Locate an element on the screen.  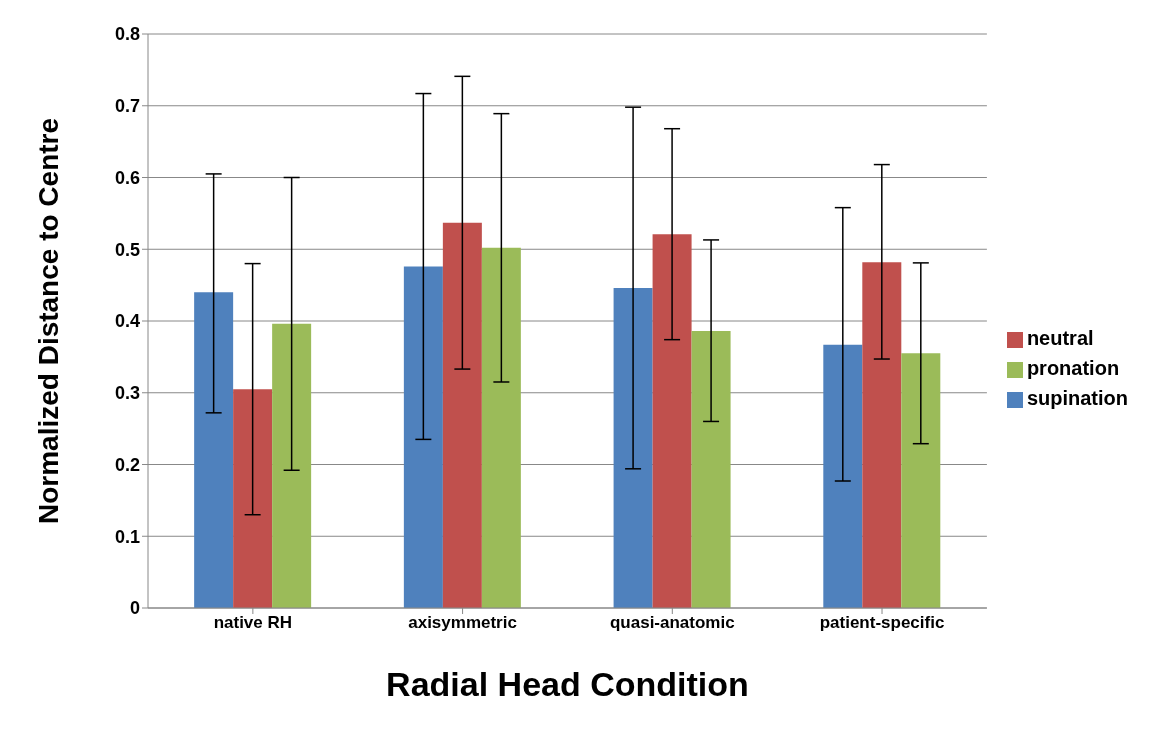
legend-label: pronation is located at coordinates (1073, 368).